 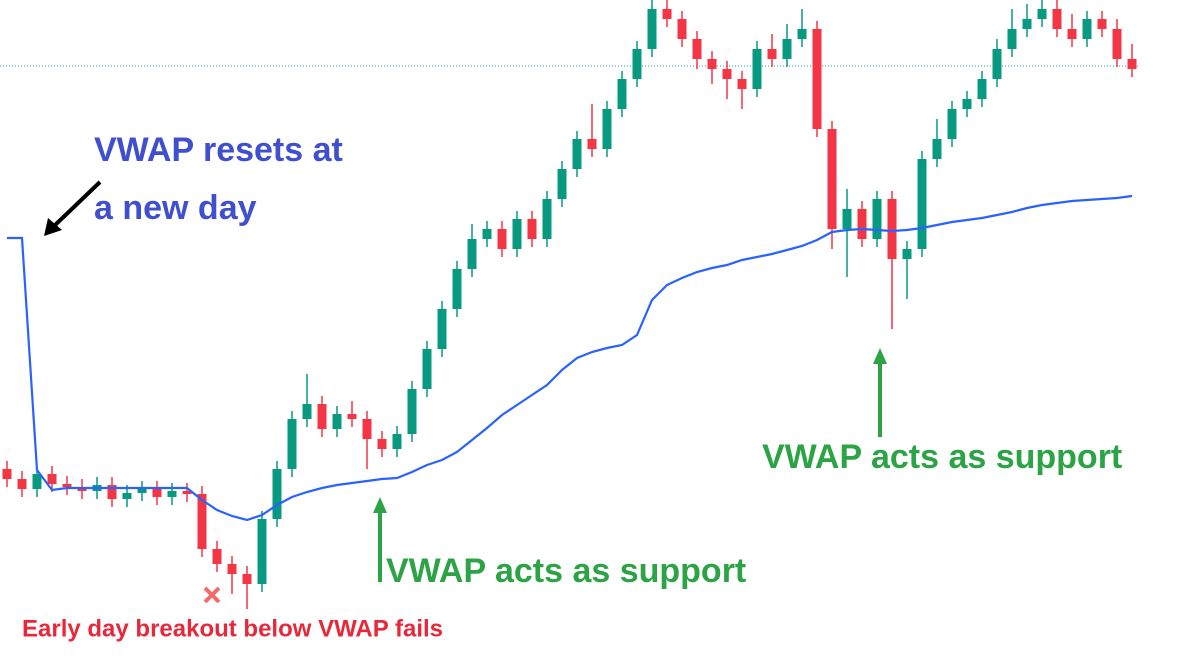 What do you see at coordinates (232, 628) in the screenshot?
I see `annotation: Early day breakout below VWAP fails` at bounding box center [232, 628].